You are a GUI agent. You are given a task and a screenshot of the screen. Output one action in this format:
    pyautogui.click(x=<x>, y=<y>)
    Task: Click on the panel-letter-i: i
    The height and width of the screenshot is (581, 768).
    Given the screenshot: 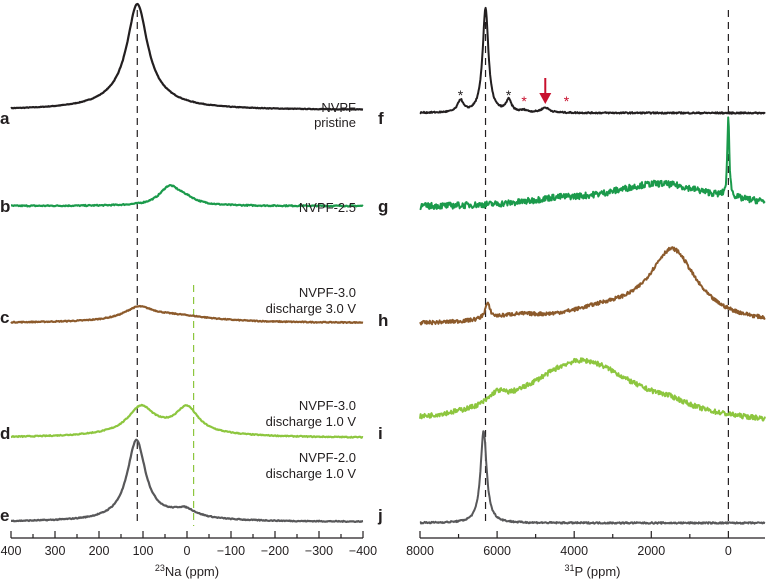 What is the action you would take?
    pyautogui.click(x=380, y=433)
    